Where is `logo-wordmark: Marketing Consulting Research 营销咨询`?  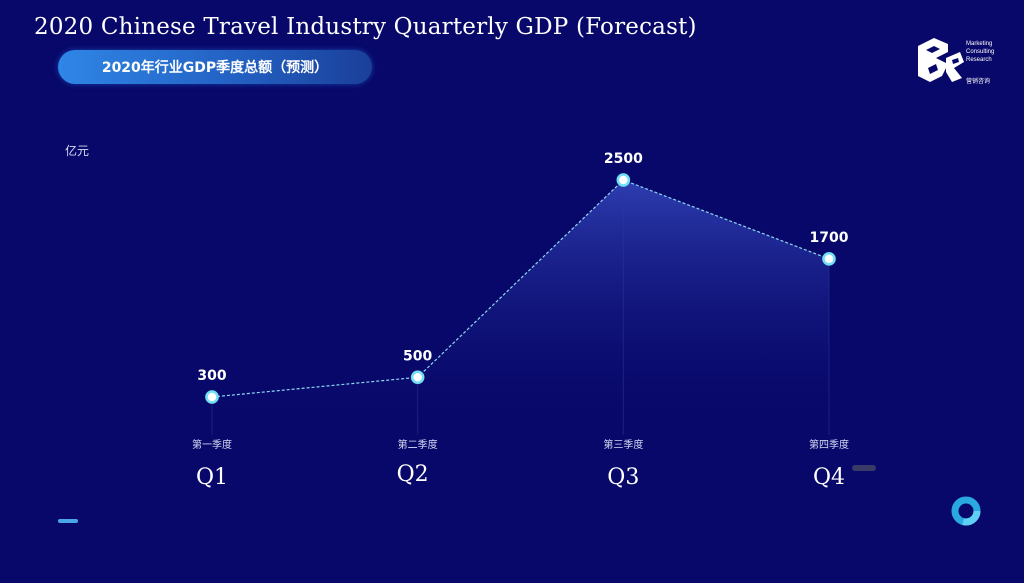
logo-wordmark: Marketing Consulting Research 营销咨询 is located at coordinates (980, 63).